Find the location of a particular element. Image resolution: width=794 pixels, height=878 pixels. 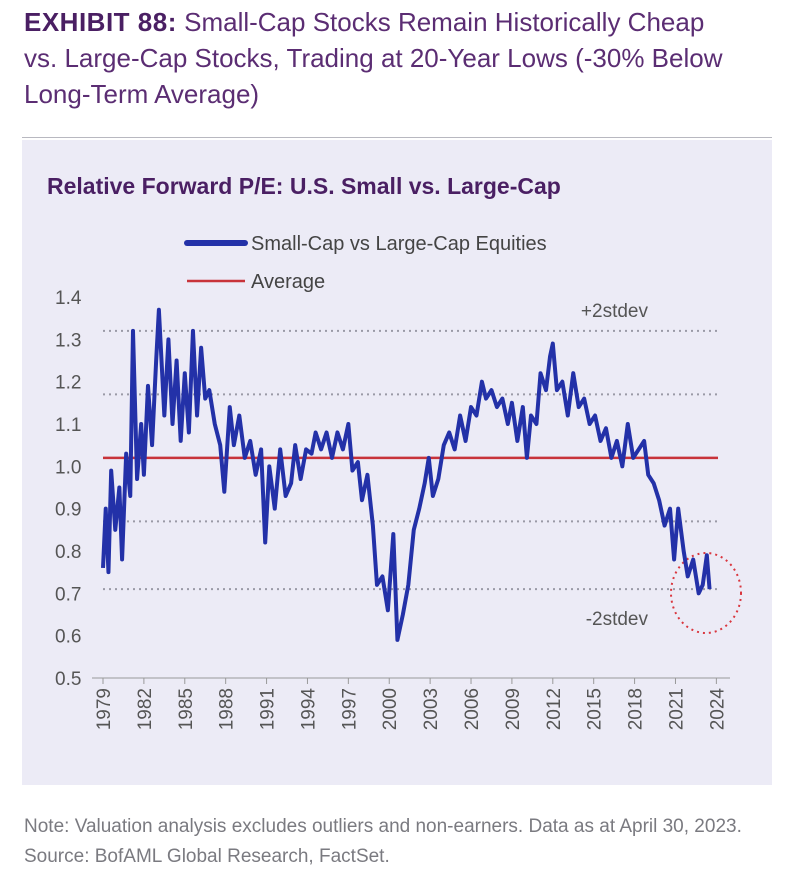

x-tick-label: 2003 is located at coordinates (431, 709).